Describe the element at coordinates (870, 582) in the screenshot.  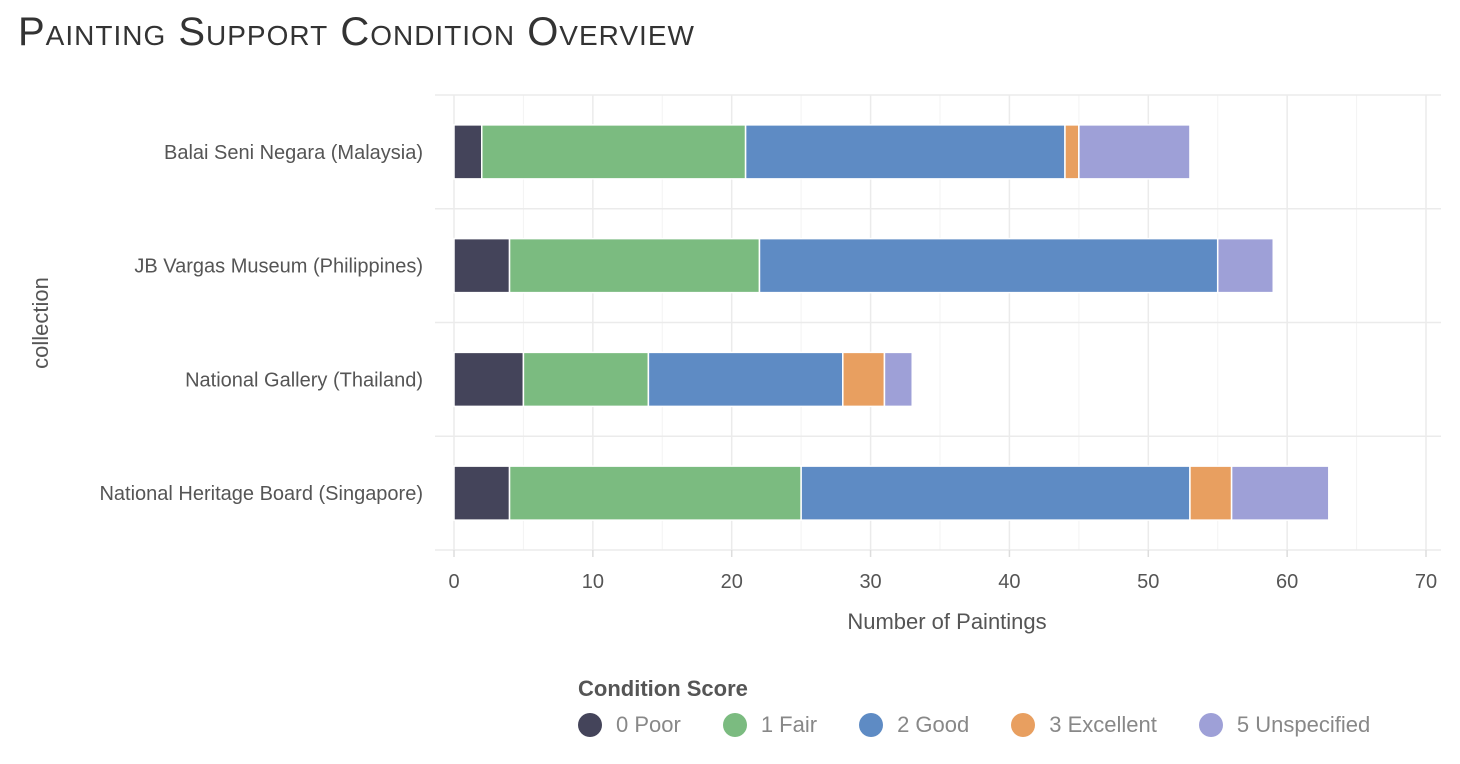
I see `x-tick-label: 30` at that location.